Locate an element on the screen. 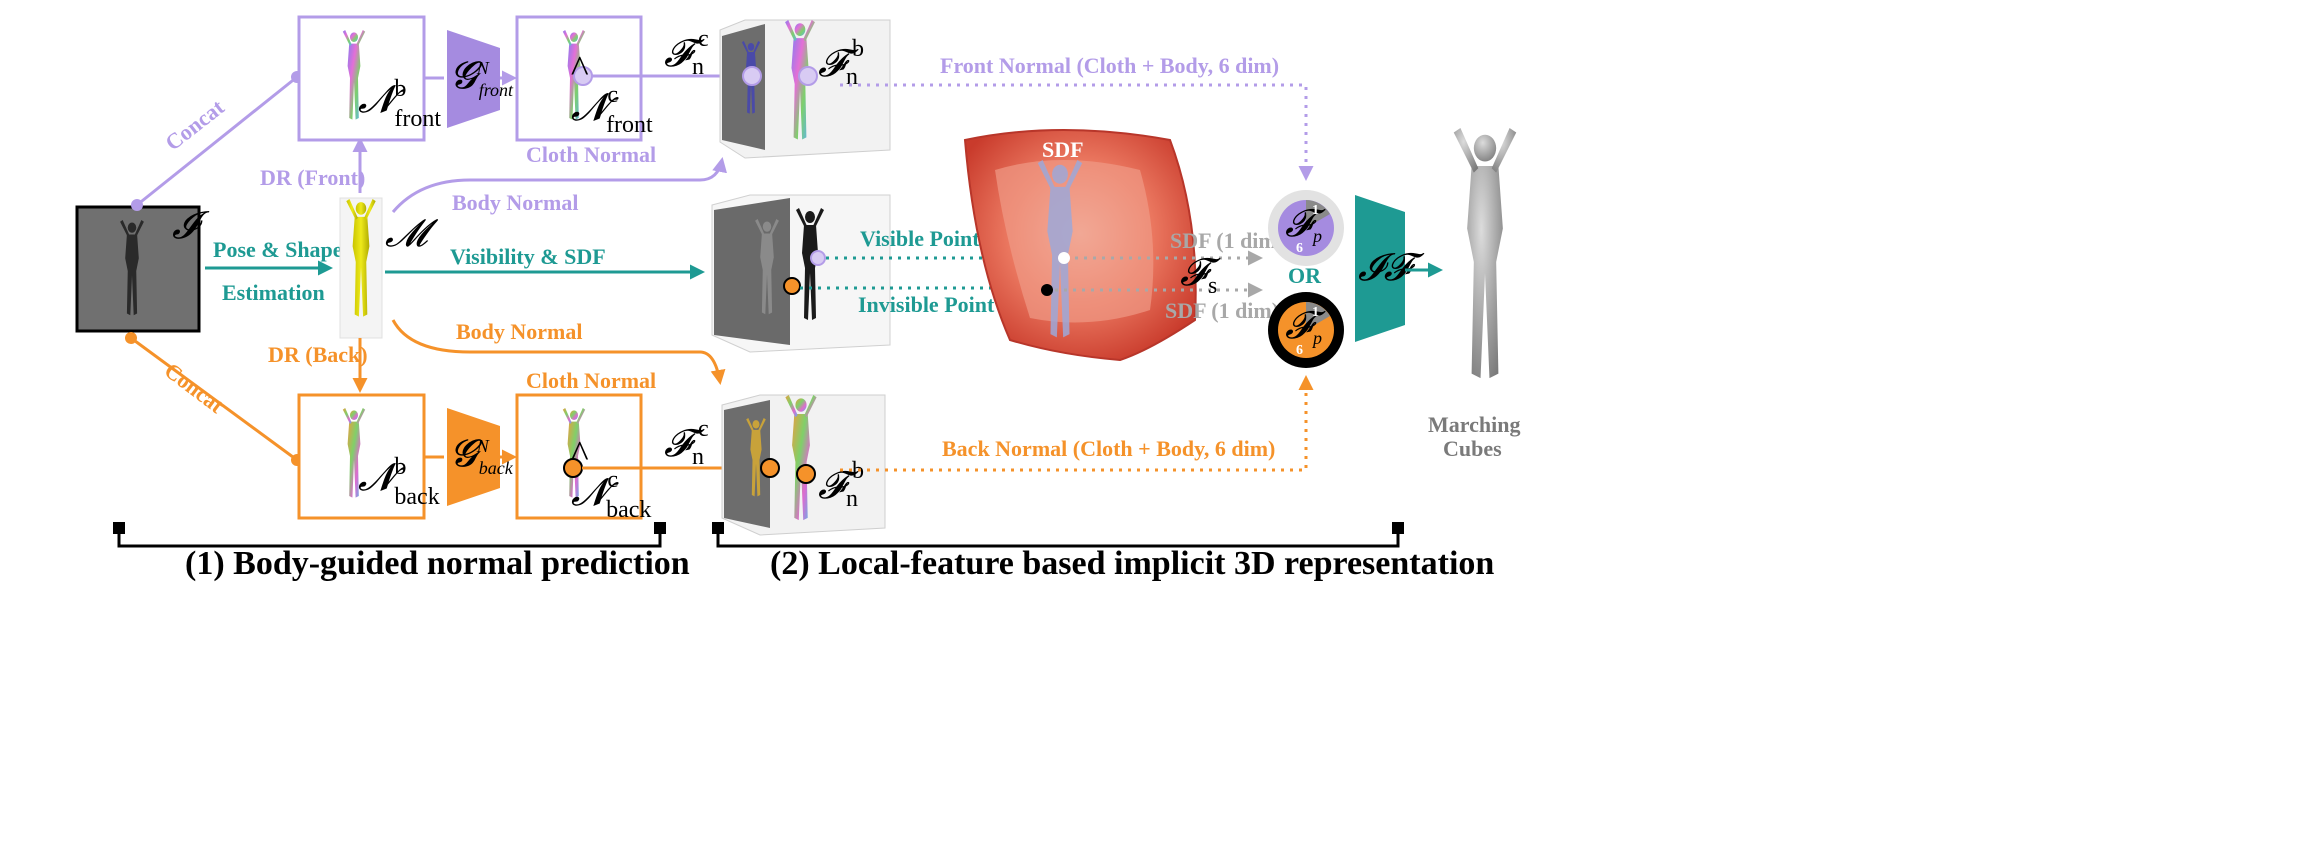 This screenshot has height=865, width=2306. back-body-normal-symbol: 𝓝b back is located at coordinates (399, 482).